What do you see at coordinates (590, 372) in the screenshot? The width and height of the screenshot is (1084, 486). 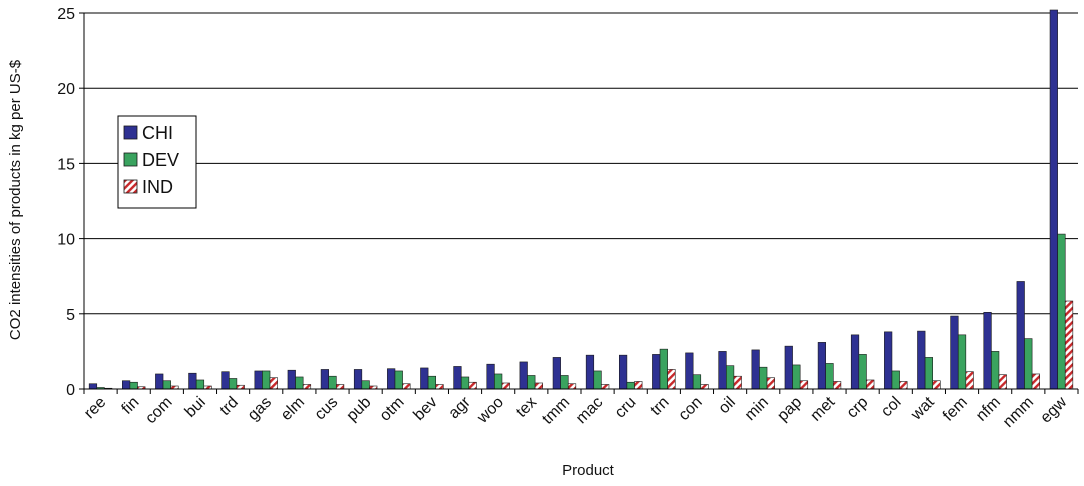 I see `bar-chi-mac` at bounding box center [590, 372].